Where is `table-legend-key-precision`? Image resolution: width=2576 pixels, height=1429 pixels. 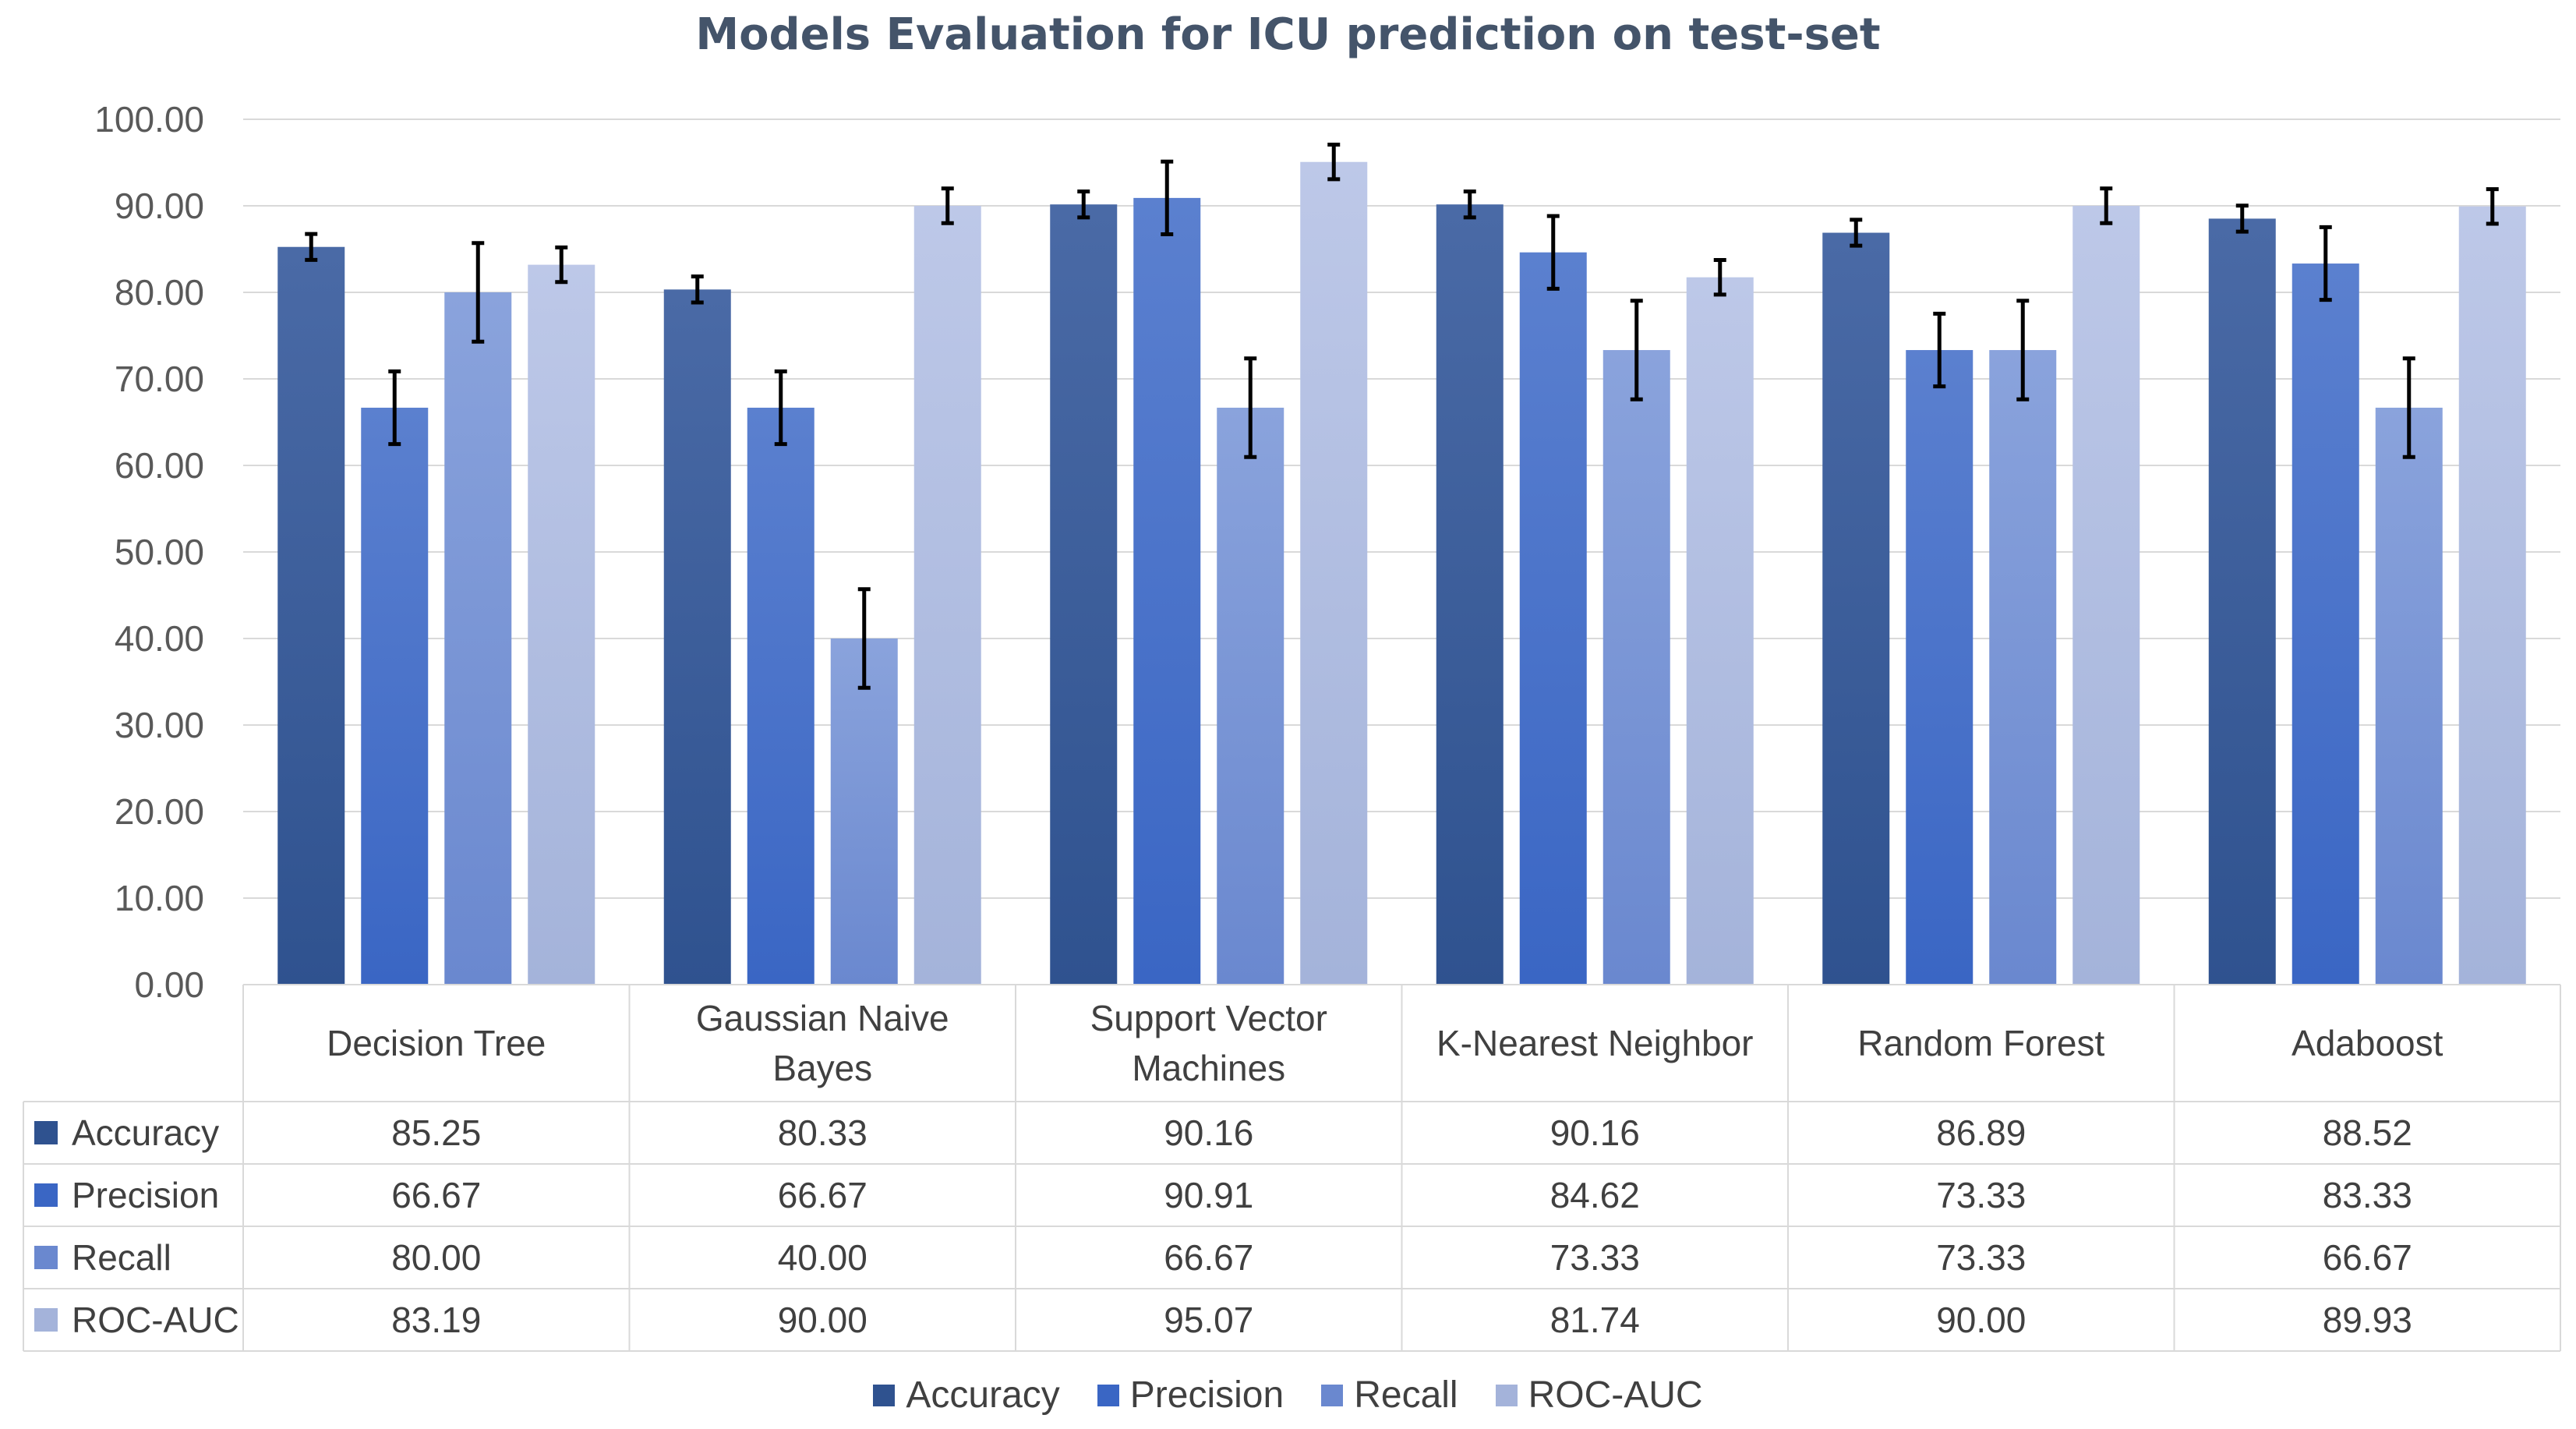 table-legend-key-precision is located at coordinates (46, 1195).